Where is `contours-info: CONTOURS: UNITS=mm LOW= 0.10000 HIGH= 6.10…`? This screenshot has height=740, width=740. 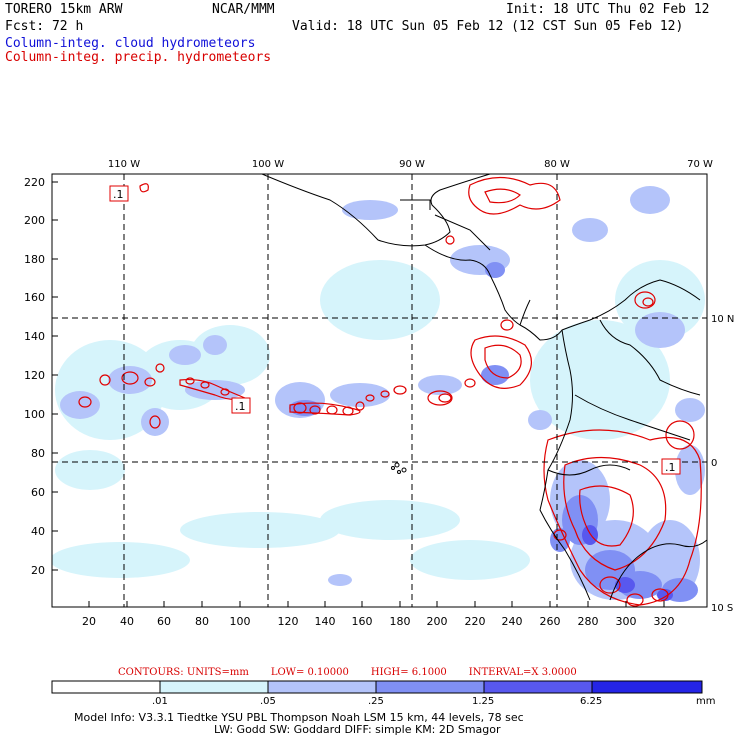 contours-info: CONTOURS: UNITS=mm LOW= 0.10000 HIGH= 6.10… is located at coordinates (358, 673).